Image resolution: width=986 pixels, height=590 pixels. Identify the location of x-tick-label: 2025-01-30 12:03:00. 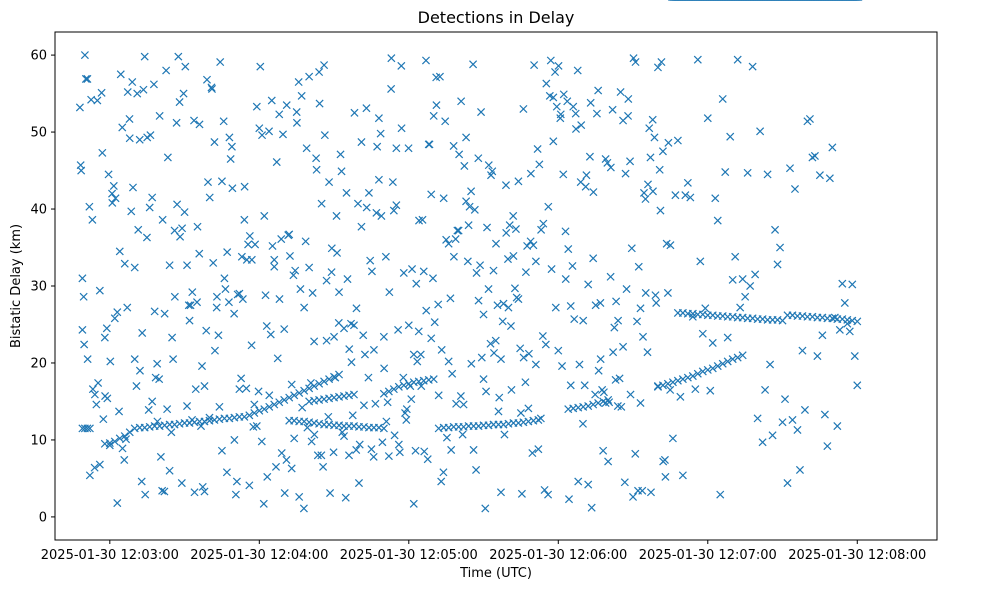
(110, 555).